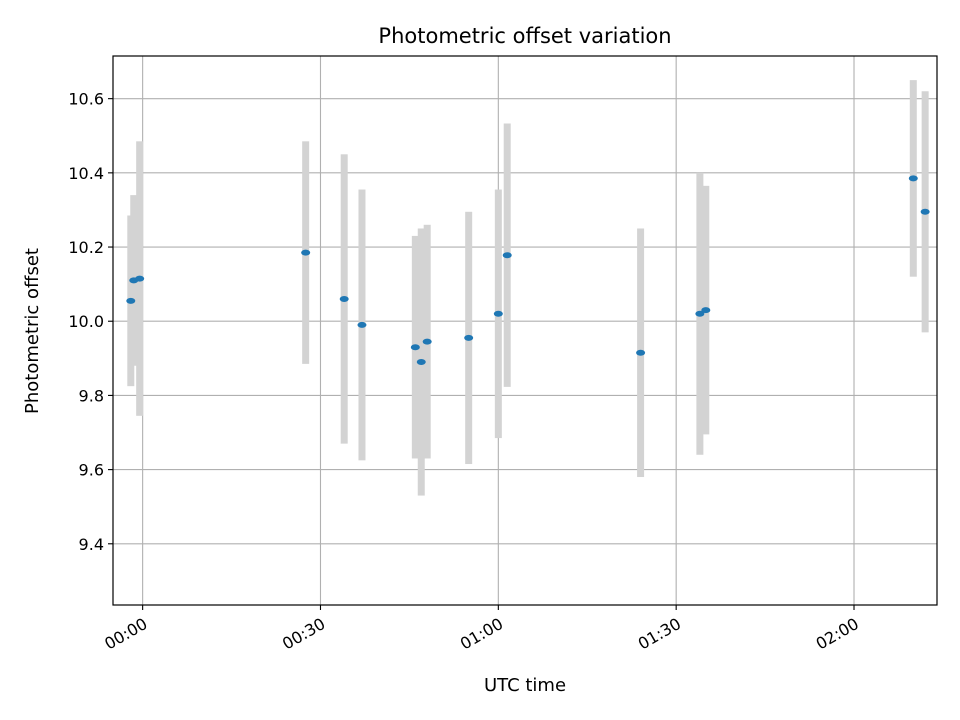  Describe the element at coordinates (525, 685) in the screenshot. I see `x-axis-title: UTC time` at that location.